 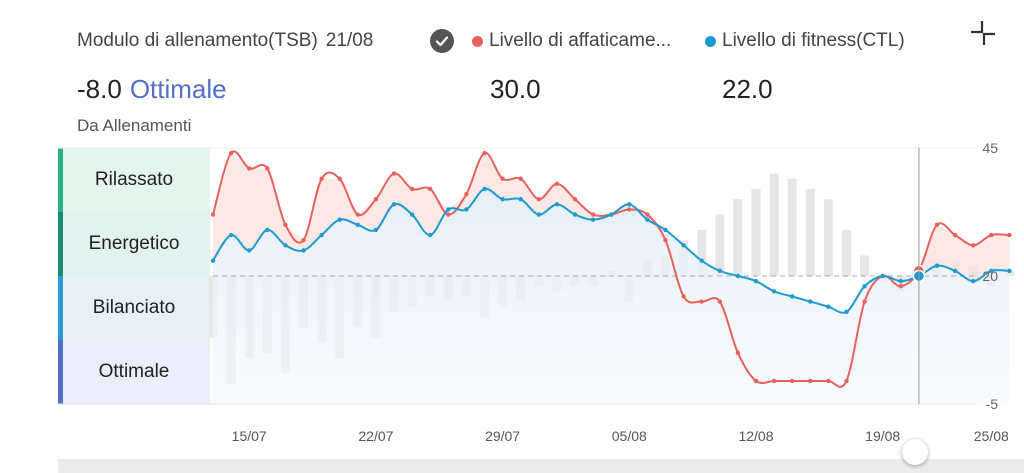 What do you see at coordinates (349, 40) in the screenshot?
I see `selected-date: 21/08` at bounding box center [349, 40].